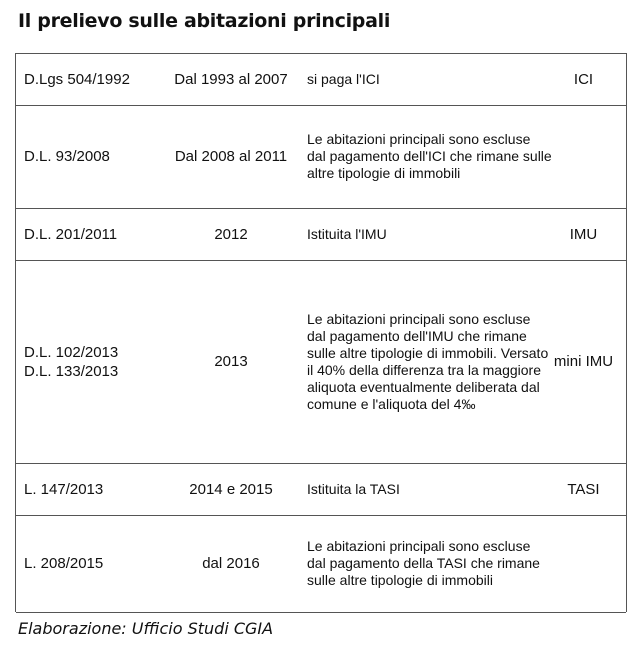  I want to click on description-cell: si paga l'ICI, so click(343, 79).